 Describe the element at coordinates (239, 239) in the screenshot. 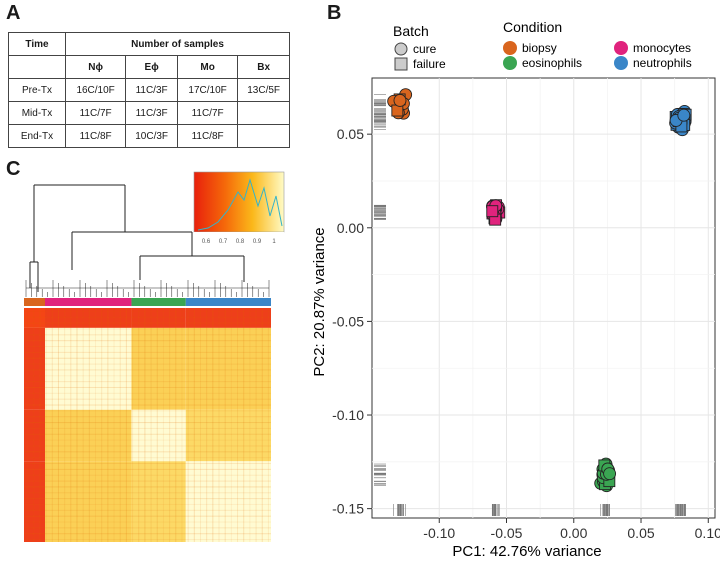

I see `color-key-axis-bg` at that location.